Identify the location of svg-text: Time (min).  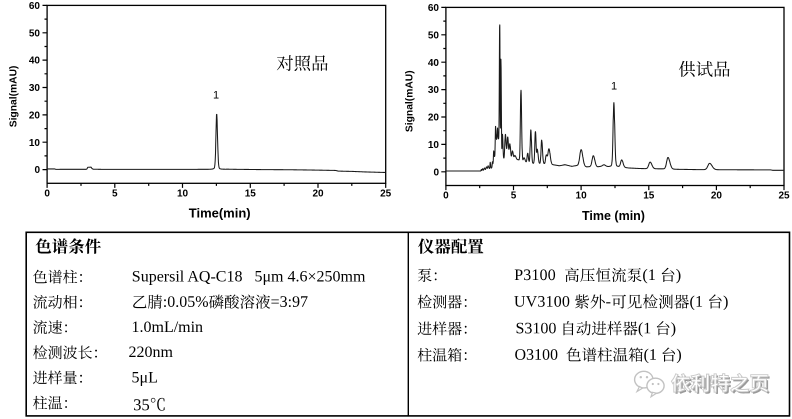
(613, 216).